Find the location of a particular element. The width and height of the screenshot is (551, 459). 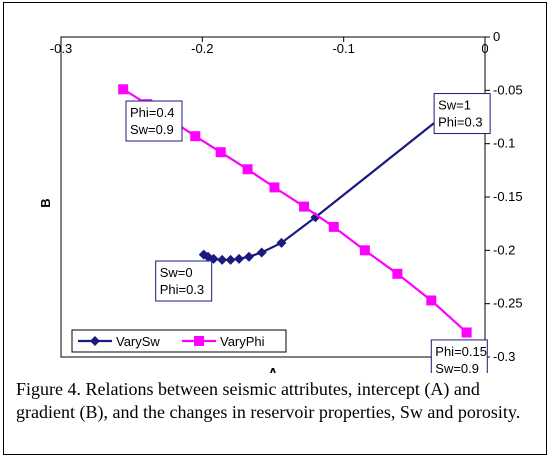

x-tick-label: -0.1 is located at coordinates (343, 48).